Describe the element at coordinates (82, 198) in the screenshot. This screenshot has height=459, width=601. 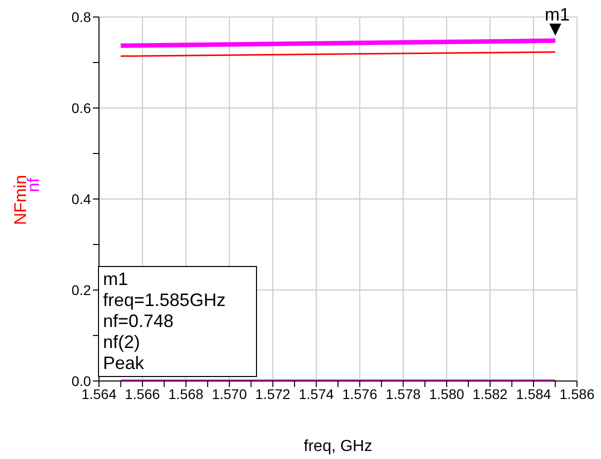
I see `y-tick-label: 0.4` at that location.